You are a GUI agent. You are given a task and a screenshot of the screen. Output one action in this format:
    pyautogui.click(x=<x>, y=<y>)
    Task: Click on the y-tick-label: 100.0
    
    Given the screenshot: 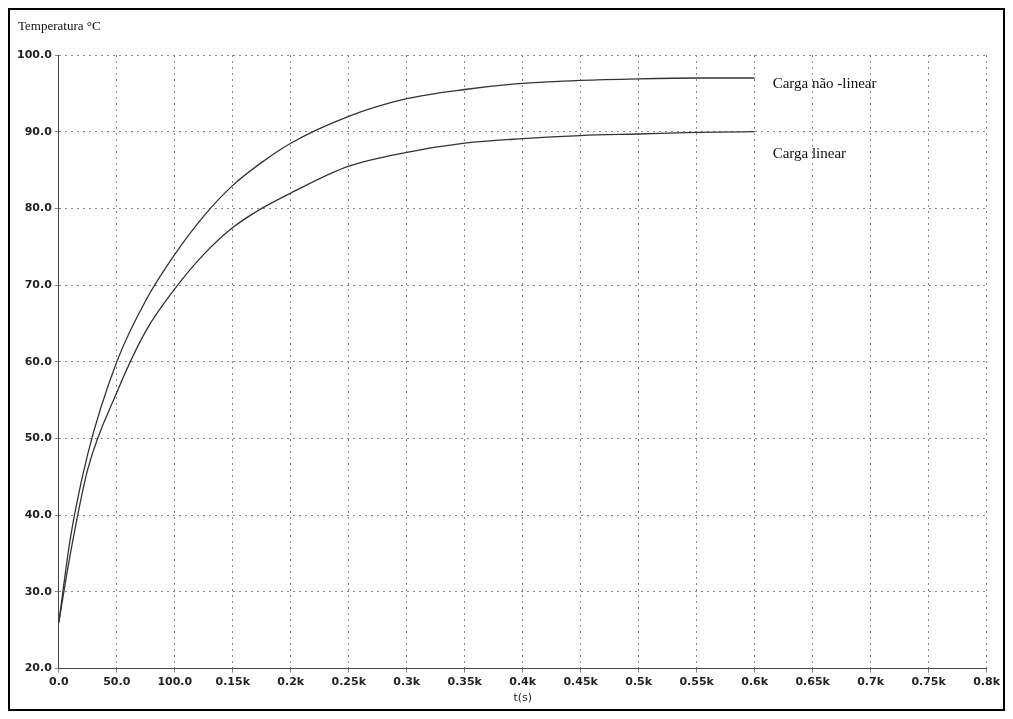 What is the action you would take?
    pyautogui.click(x=35, y=54)
    